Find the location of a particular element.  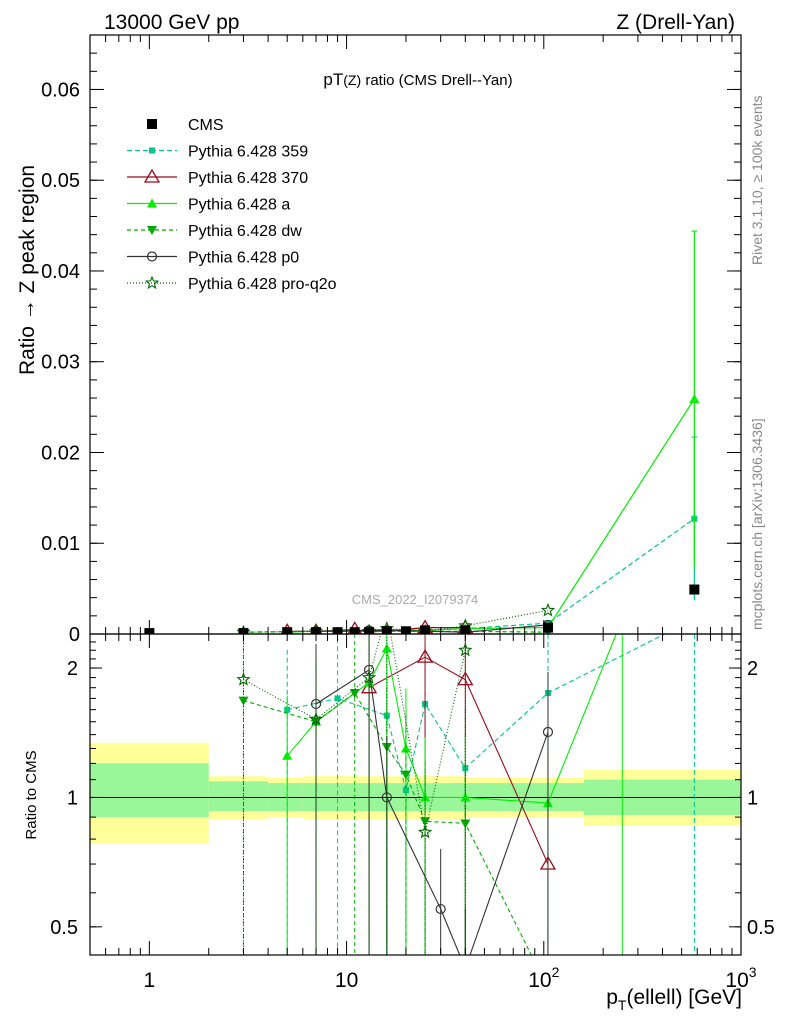

main-y-axis-label: Ratio → Z peak region is located at coordinates (27, 270).